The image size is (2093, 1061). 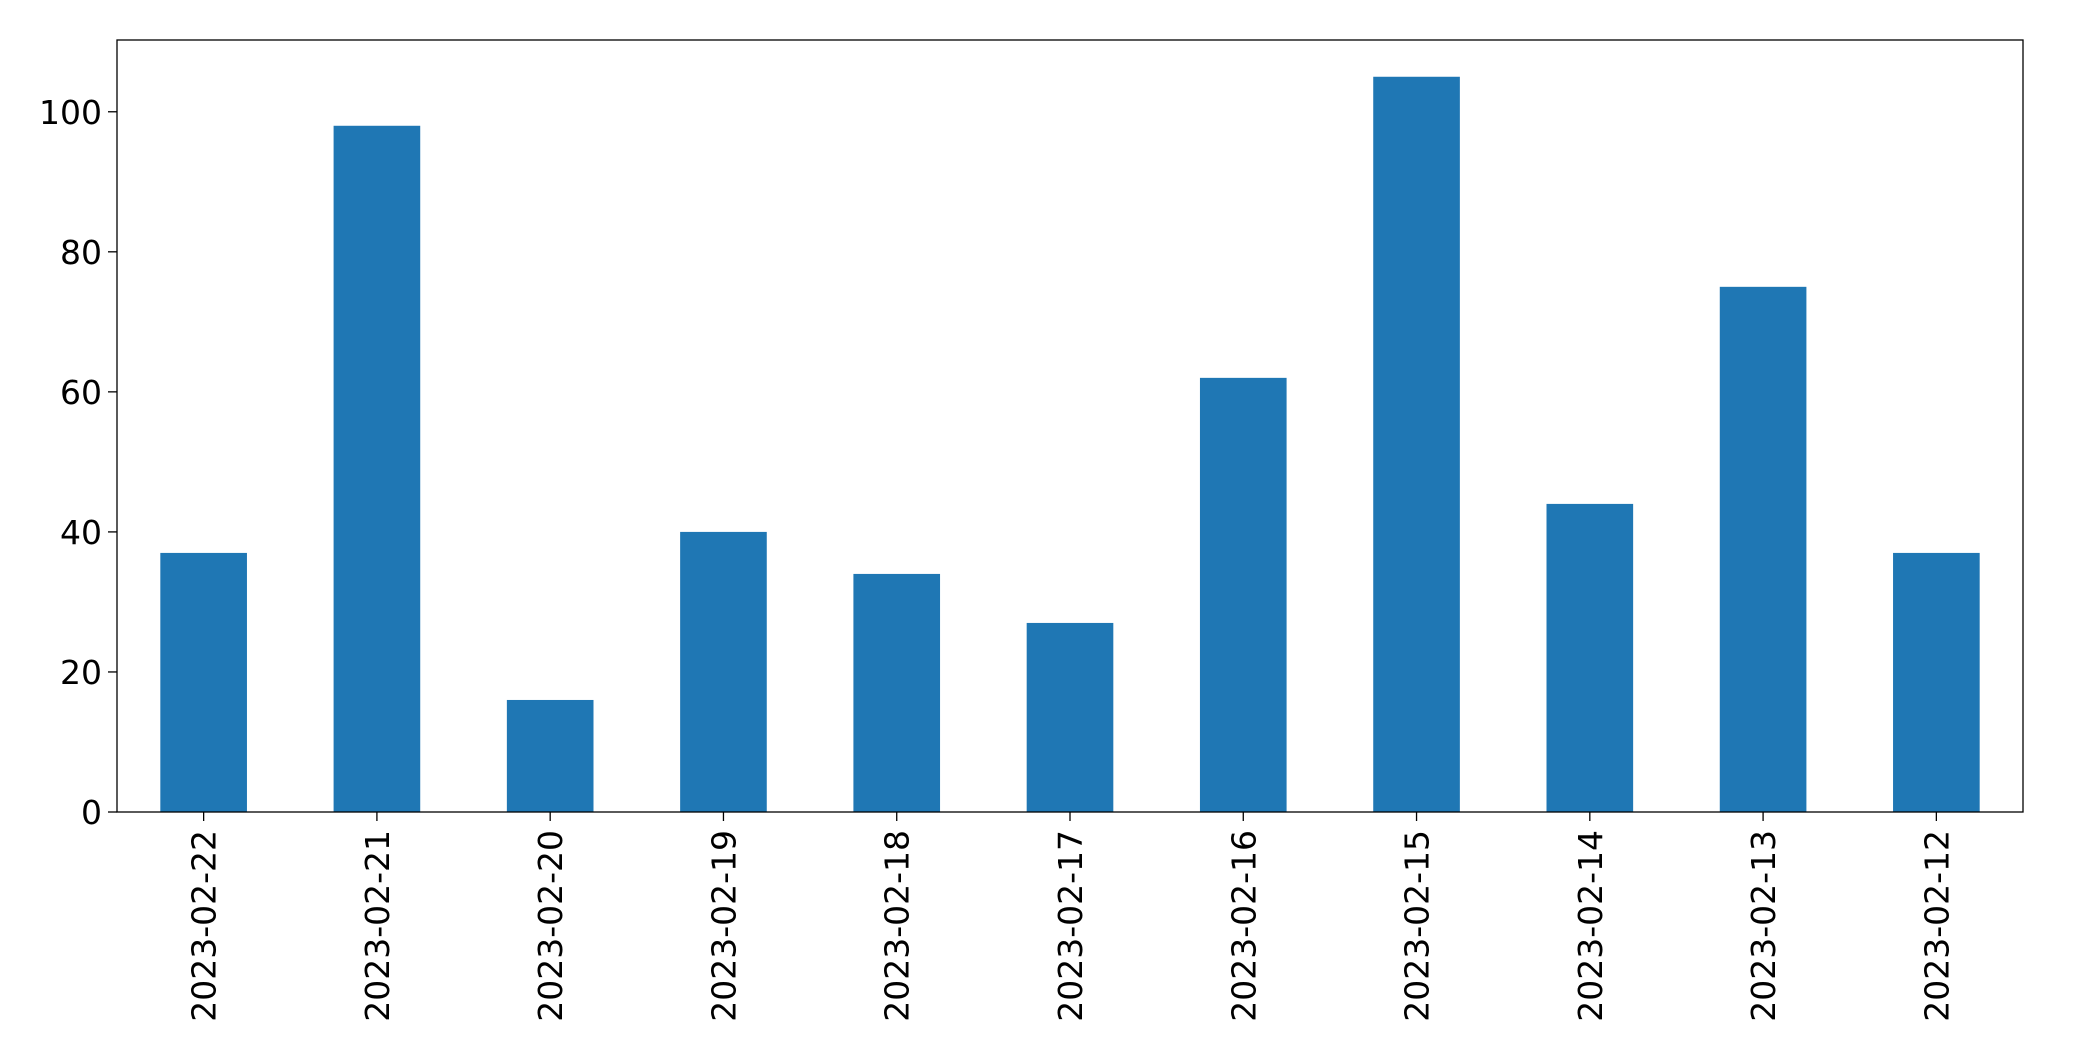 I want to click on x-tick-label: 2023-02-16, so click(x=1243, y=926).